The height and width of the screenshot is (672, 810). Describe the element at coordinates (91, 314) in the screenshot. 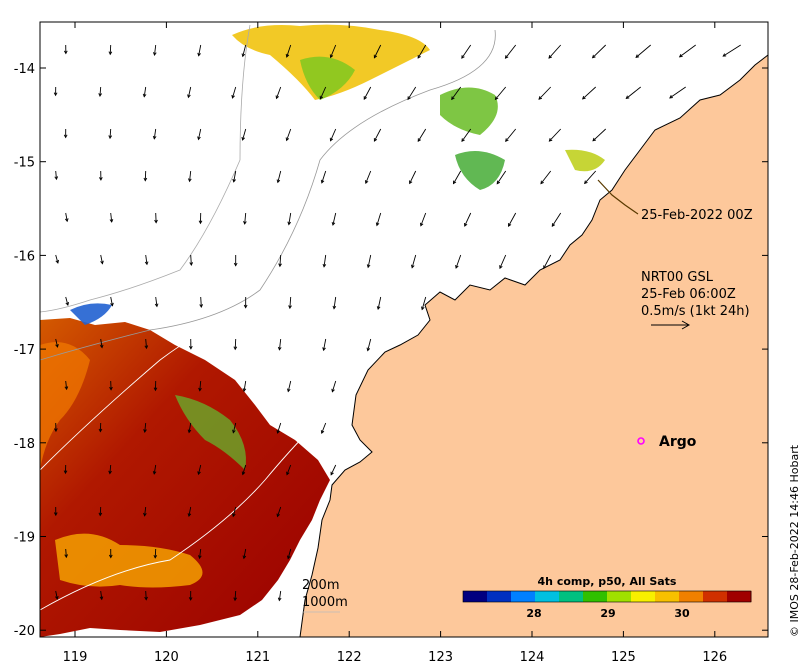

I see `sst-cold-patch` at that location.